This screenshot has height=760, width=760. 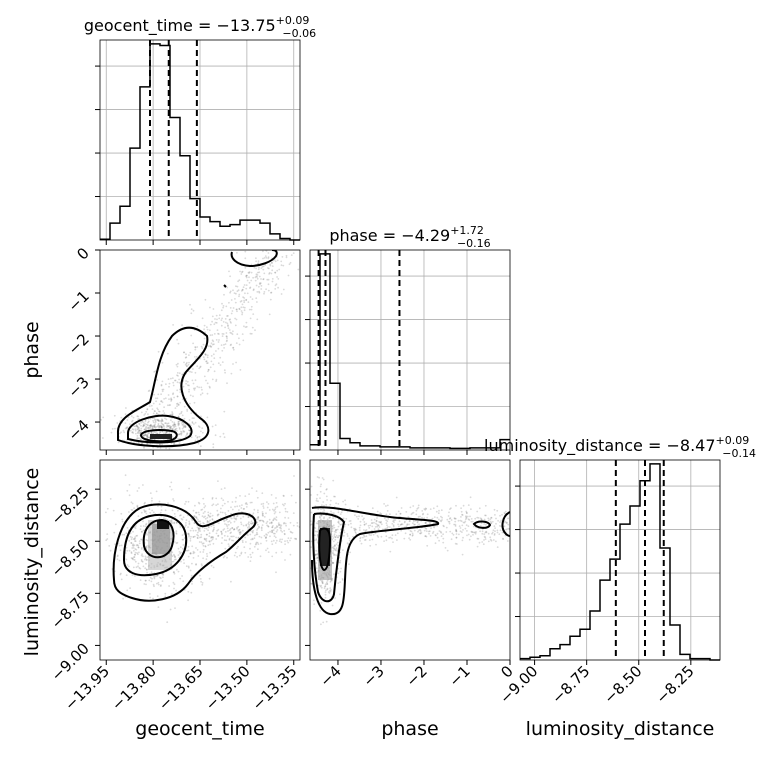 I want to click on contour-right-small, so click(x=482, y=524).